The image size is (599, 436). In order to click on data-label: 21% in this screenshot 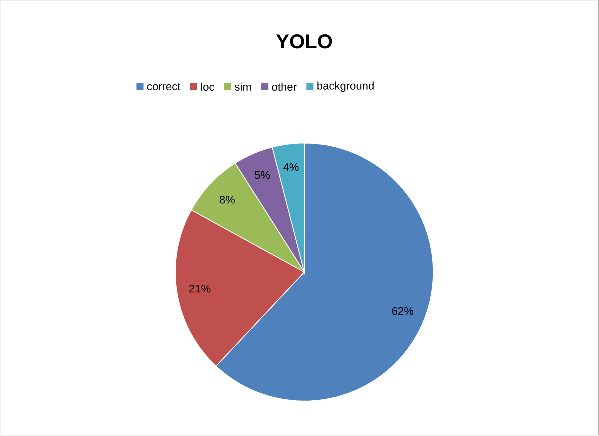, I will do `click(200, 289)`.